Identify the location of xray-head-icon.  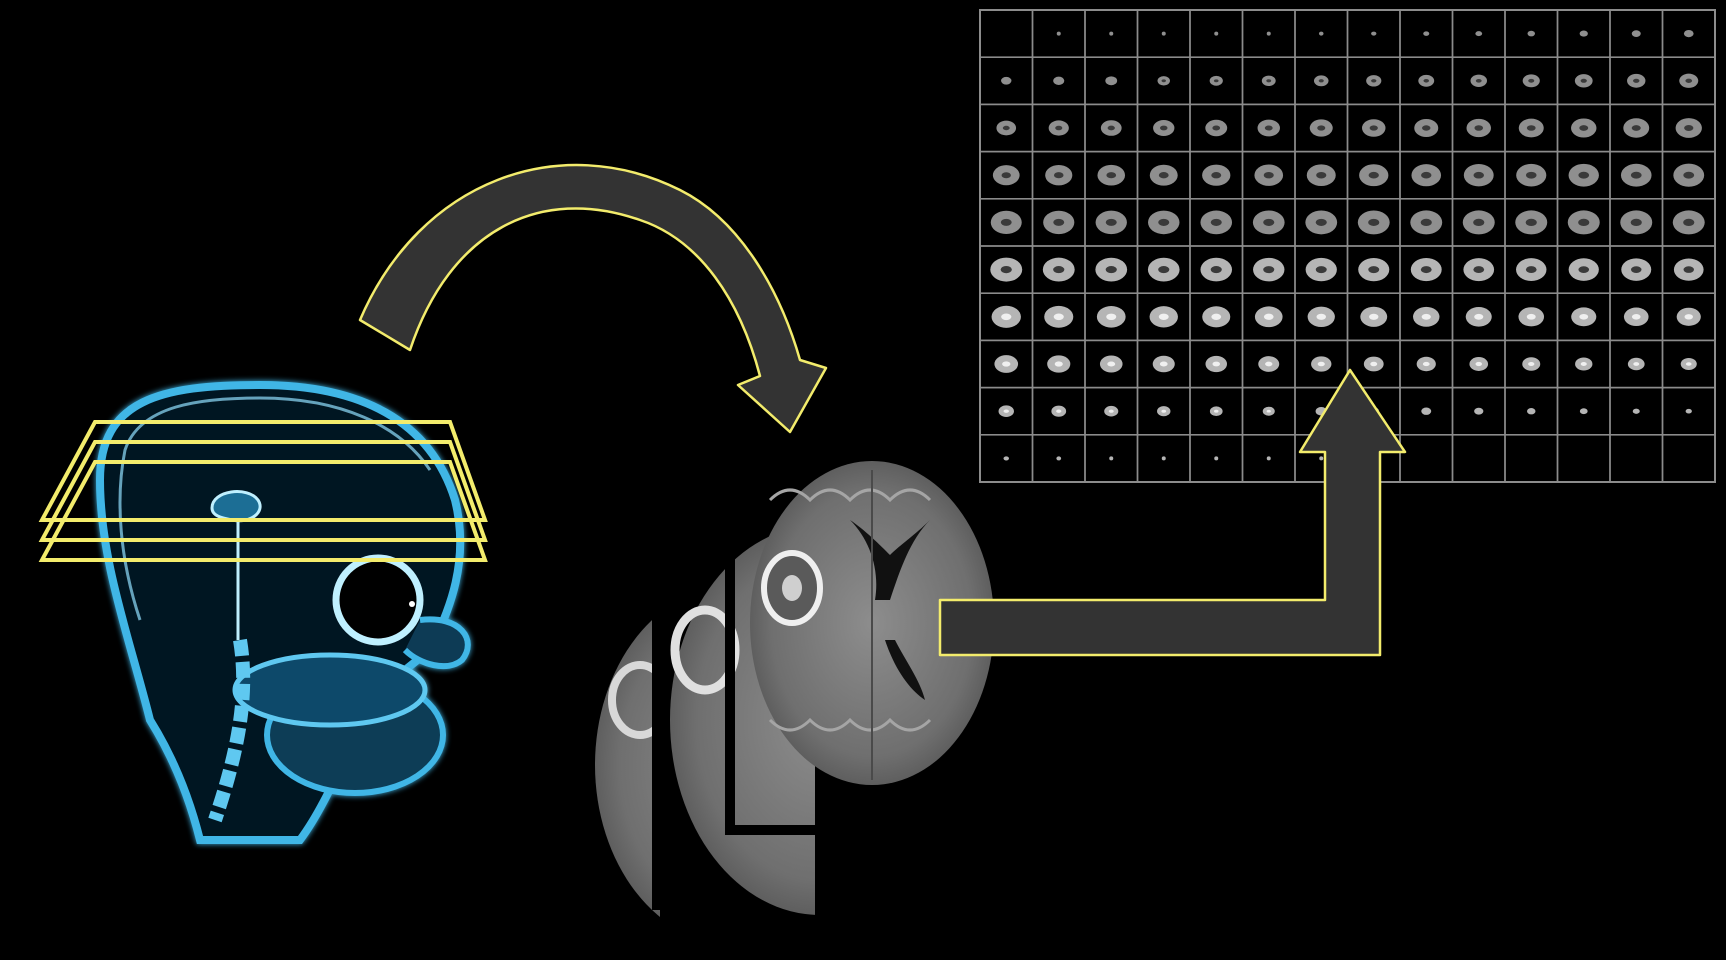
(283, 612).